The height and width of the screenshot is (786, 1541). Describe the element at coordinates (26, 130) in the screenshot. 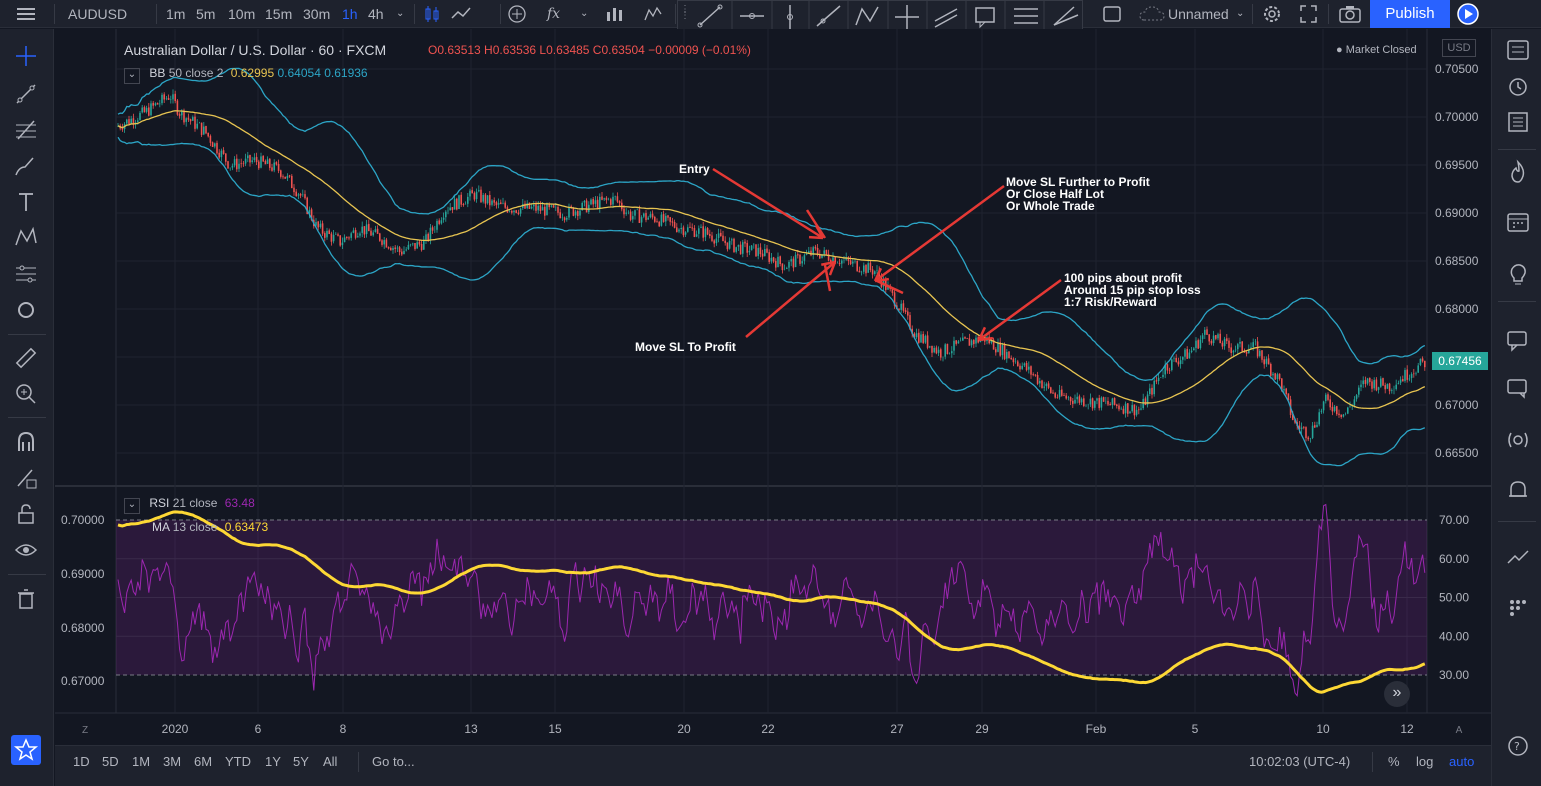

I see `fib-icon` at that location.